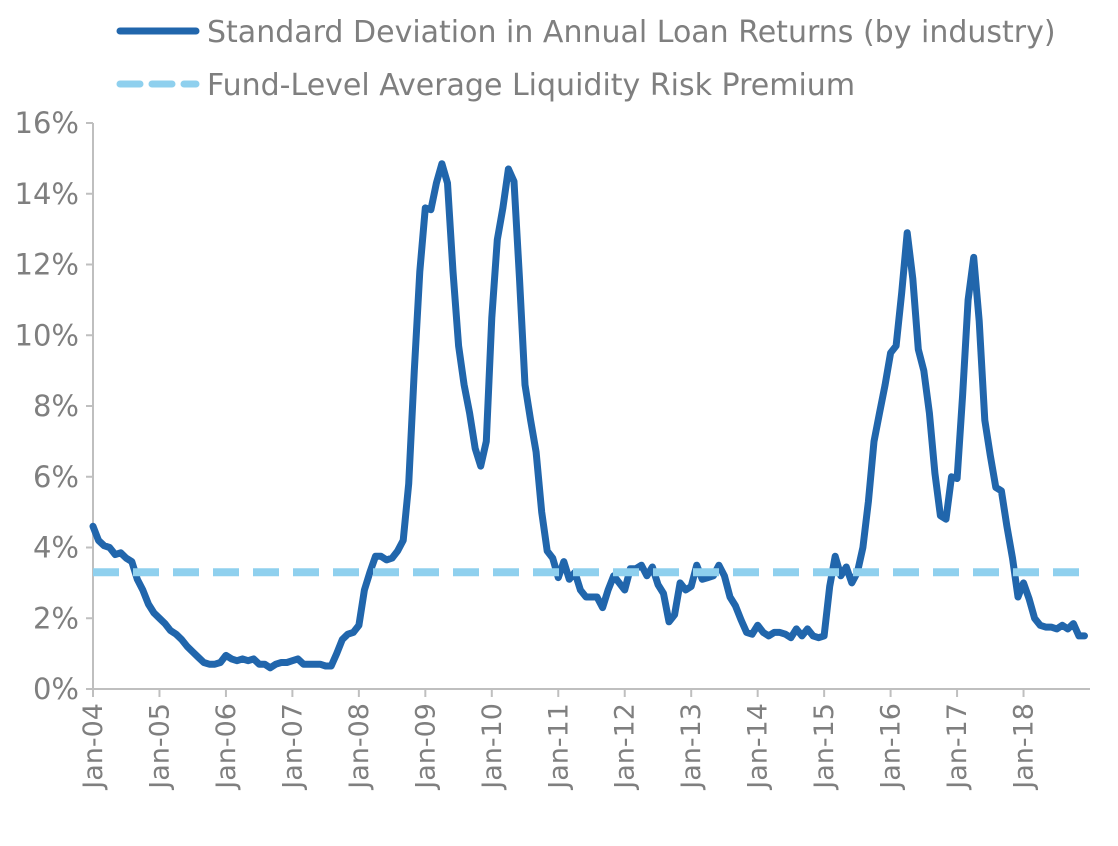 This screenshot has width=1118, height=846. What do you see at coordinates (56, 548) in the screenshot?
I see `y-tick-label: 4%` at bounding box center [56, 548].